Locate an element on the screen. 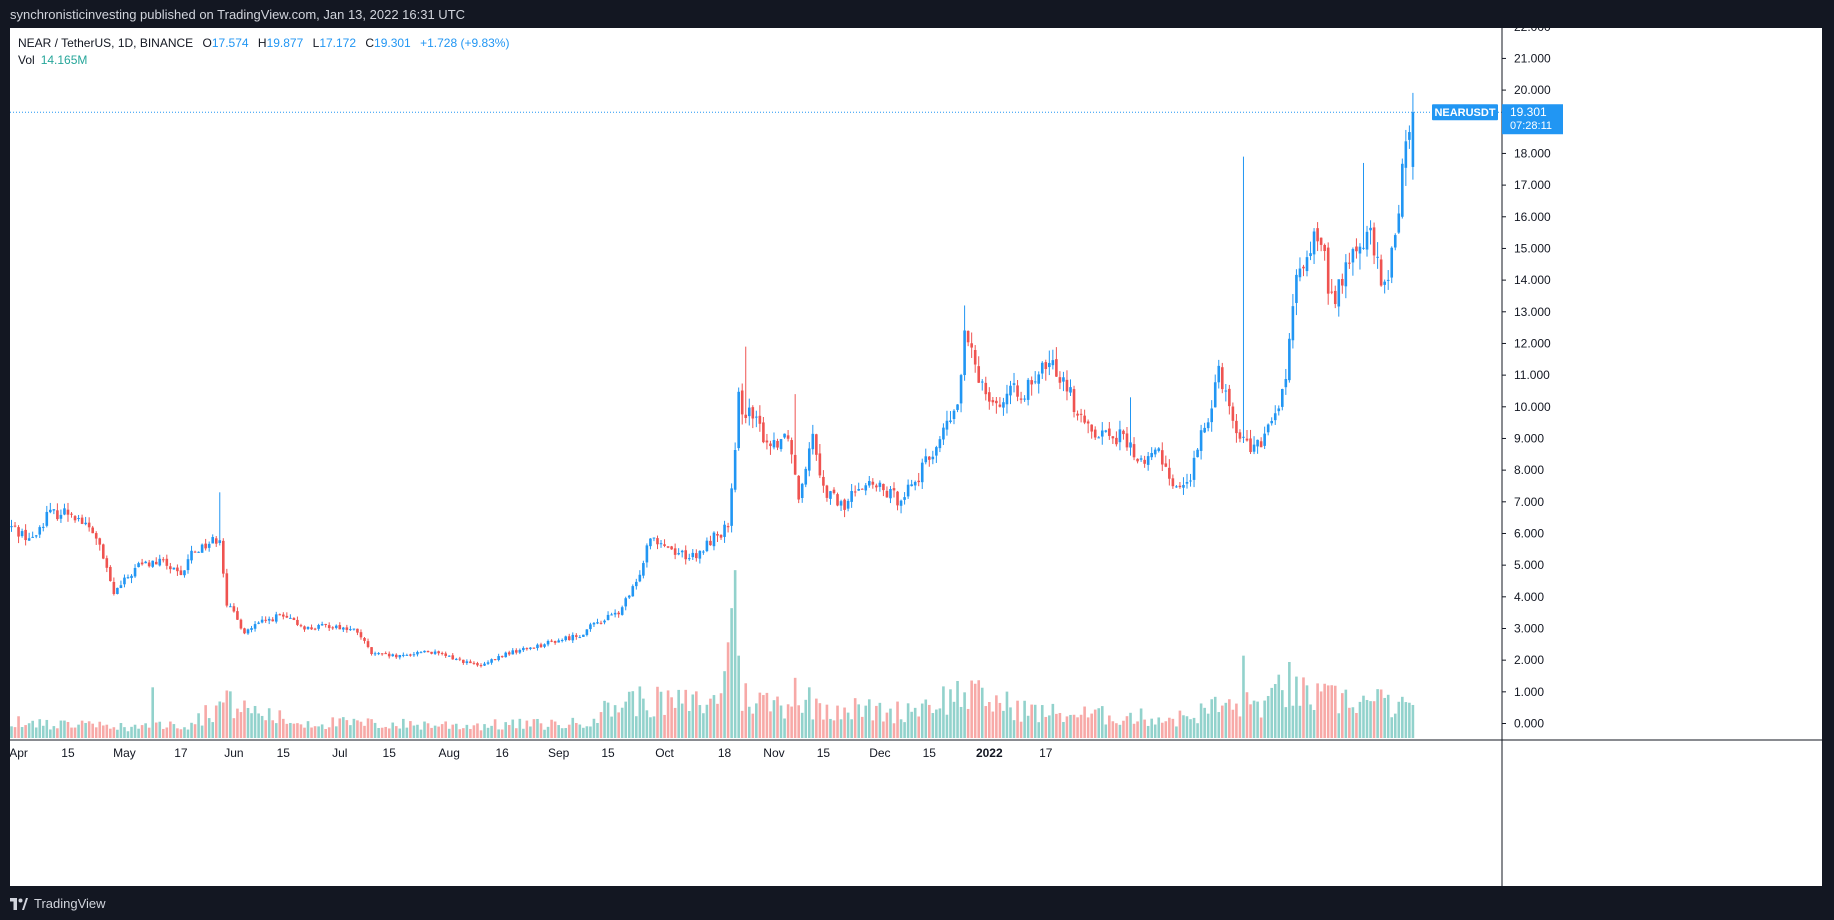  close-value: 19.301 is located at coordinates (392, 43).